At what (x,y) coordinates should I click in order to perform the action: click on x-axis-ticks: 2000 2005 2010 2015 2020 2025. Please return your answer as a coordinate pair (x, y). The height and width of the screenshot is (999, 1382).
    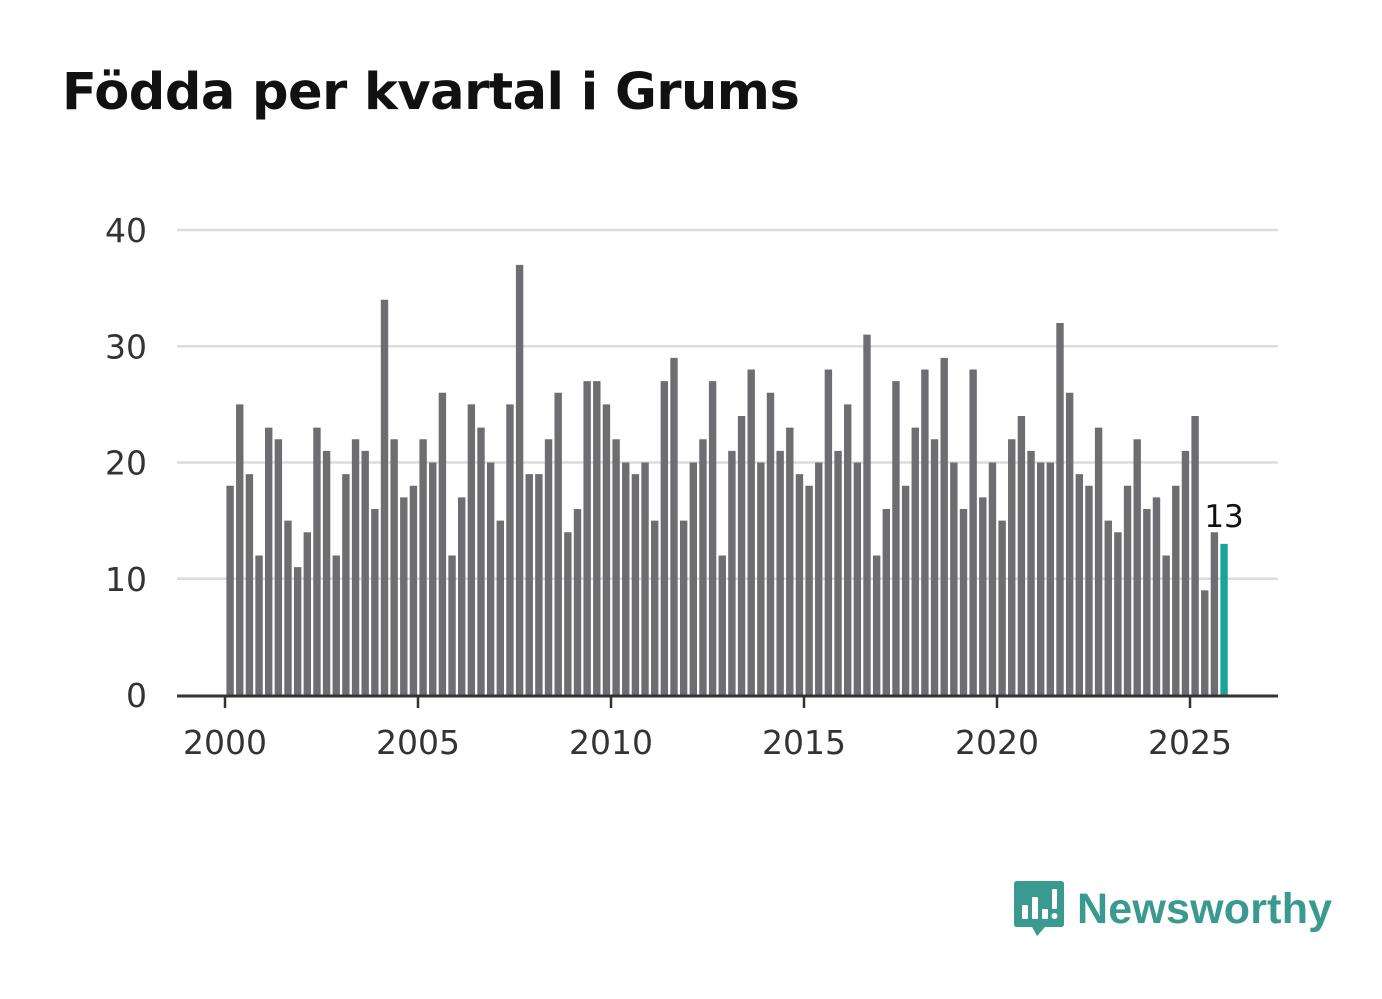
    Looking at the image, I should click on (707, 729).